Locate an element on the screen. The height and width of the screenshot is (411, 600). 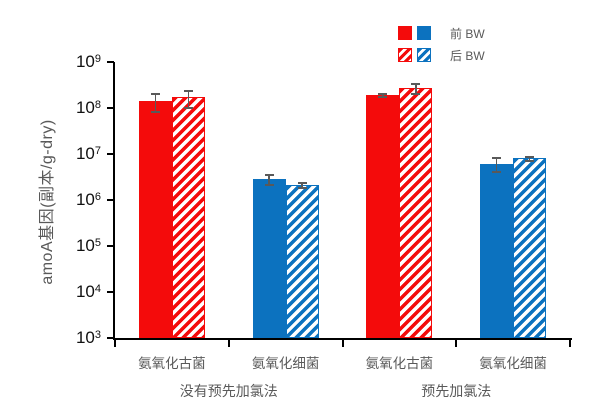
legend-swatch-blue-solid is located at coordinates (424, 33).